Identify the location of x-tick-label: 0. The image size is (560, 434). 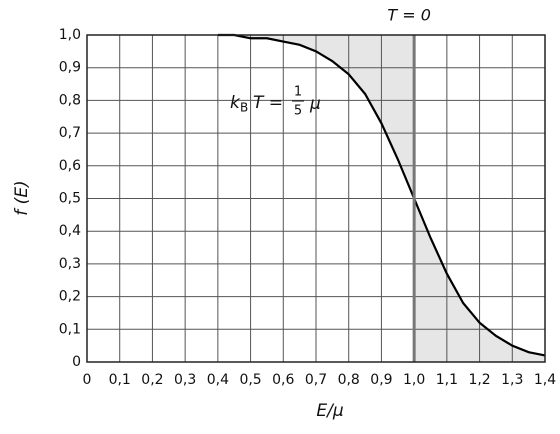
(87, 380).